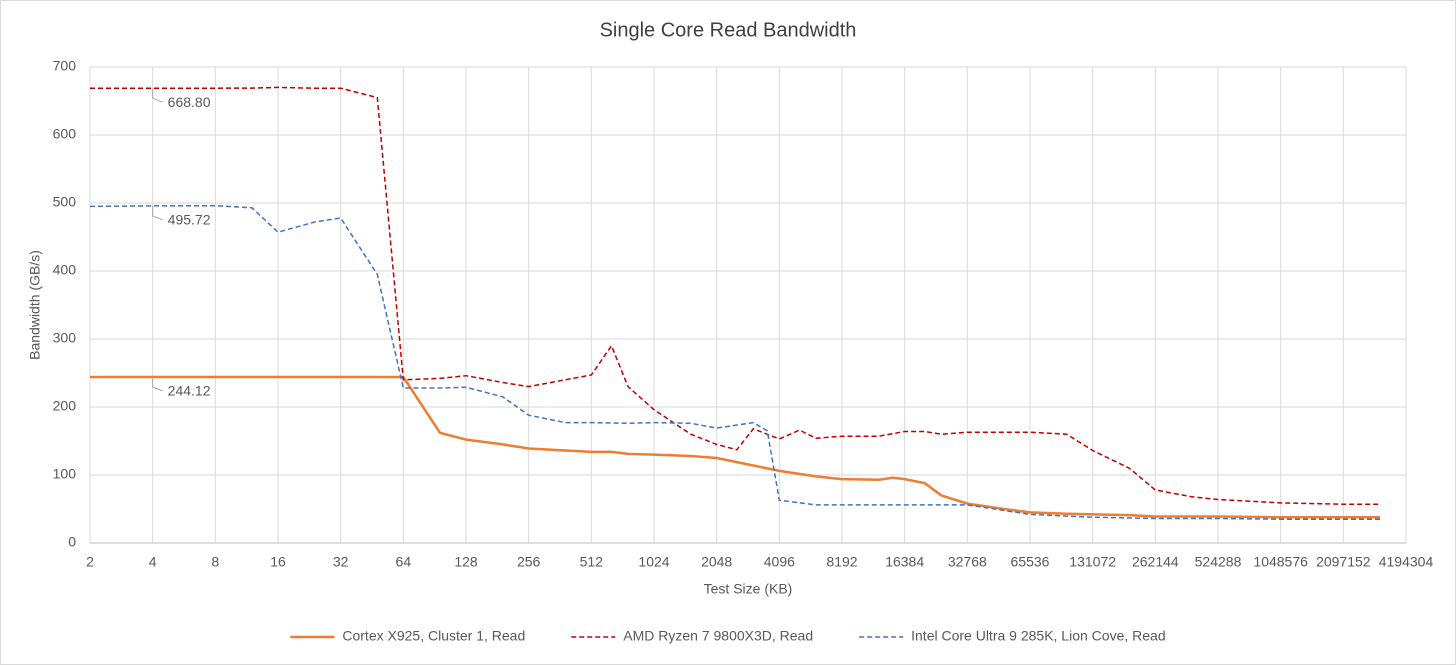 This screenshot has height=665, width=1456. I want to click on x-tick-label: 128, so click(466, 562).